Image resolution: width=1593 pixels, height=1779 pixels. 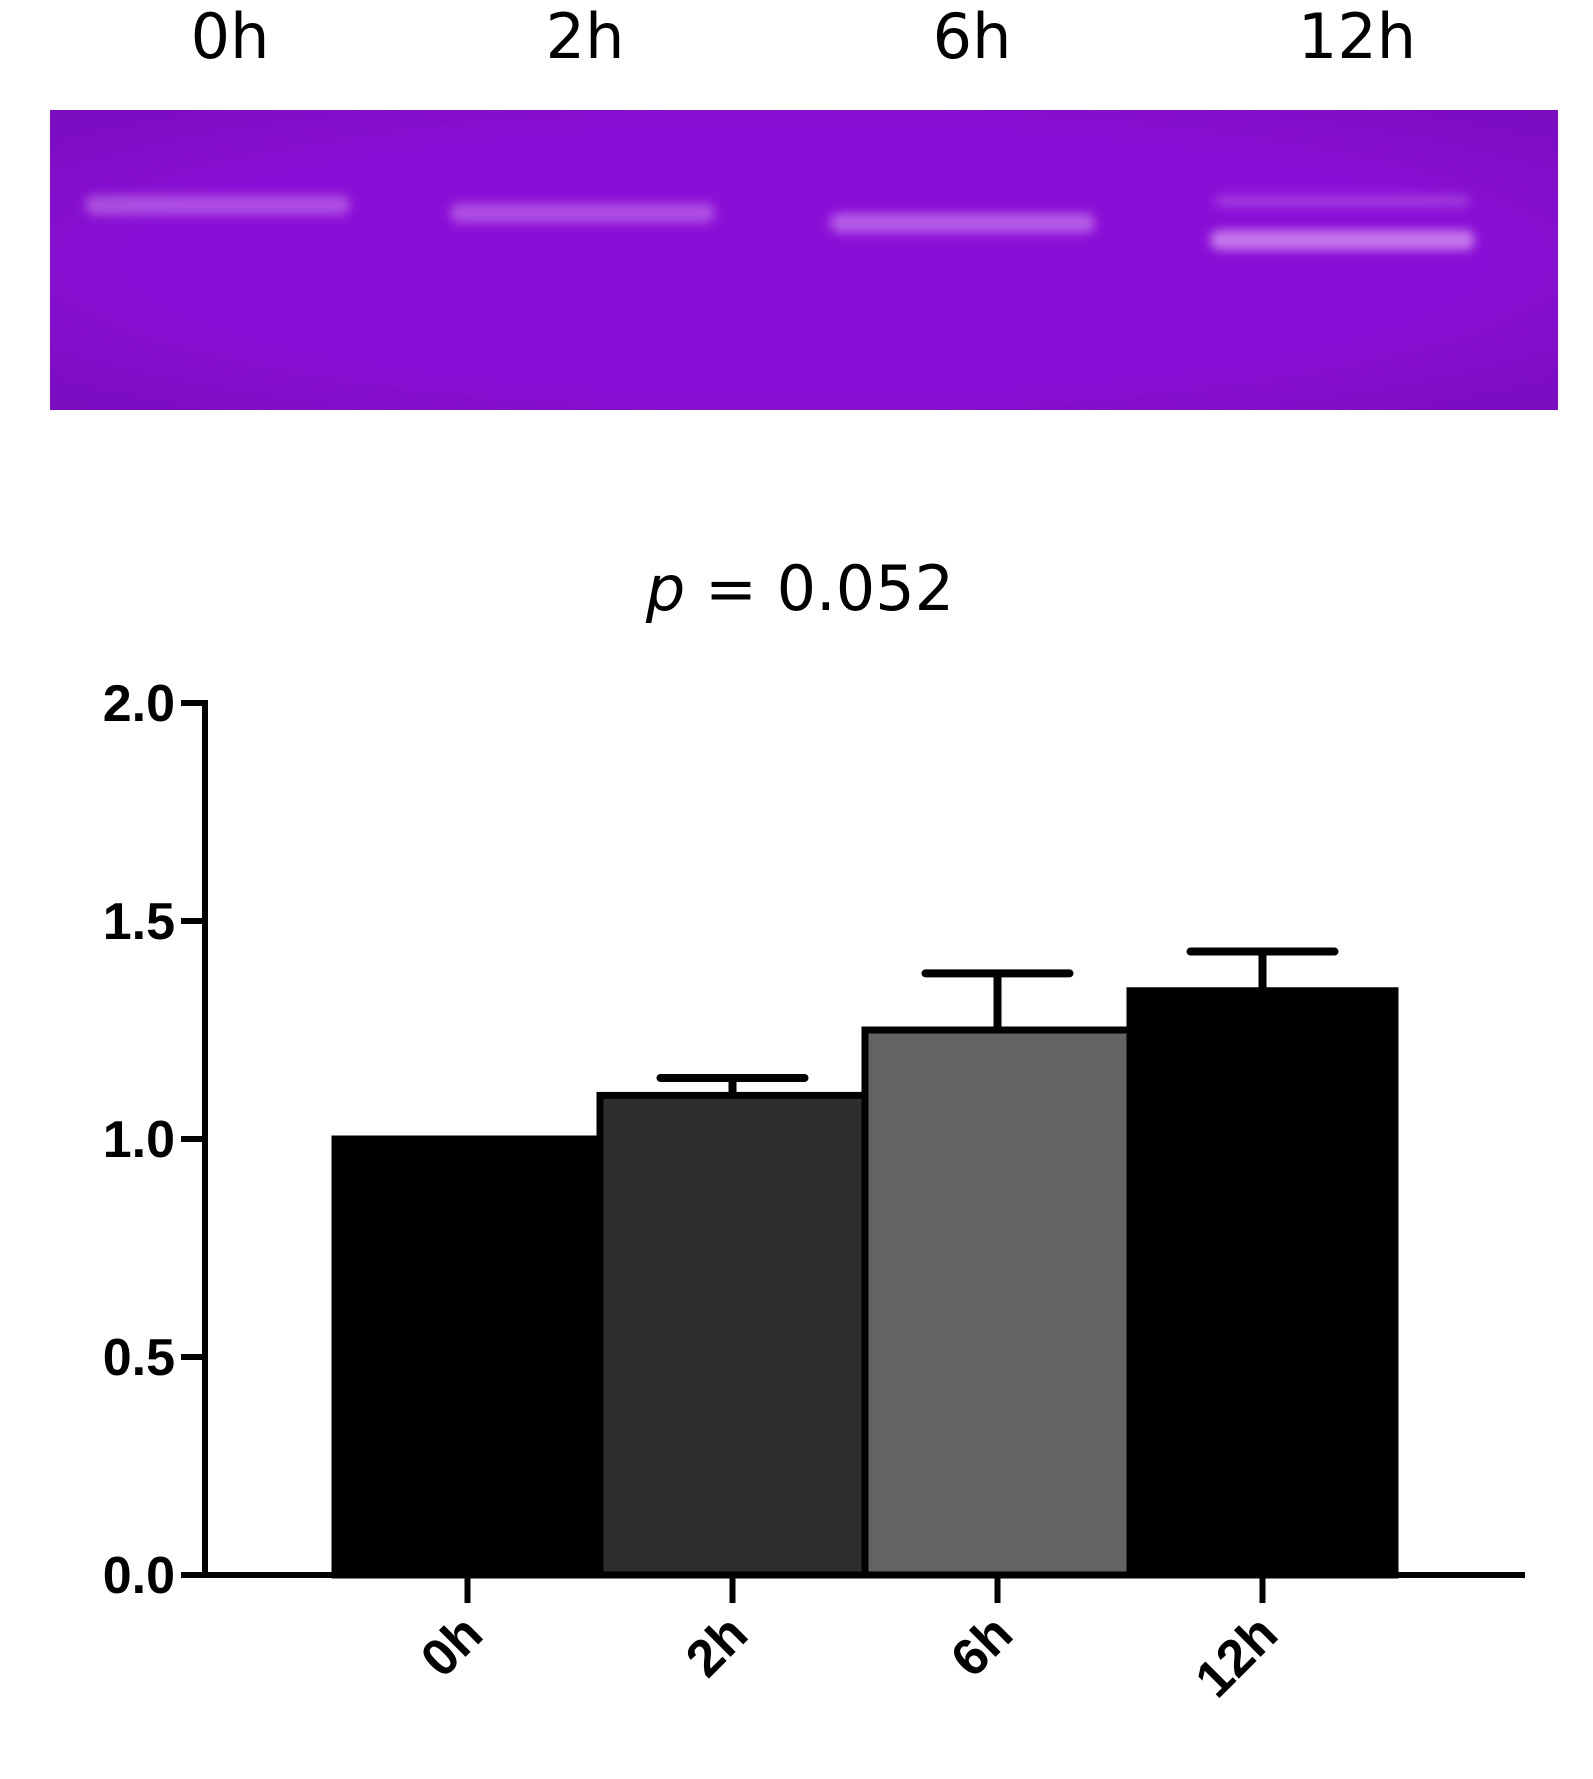 I want to click on y-tick-label-1.5: 1.5, so click(x=139, y=922).